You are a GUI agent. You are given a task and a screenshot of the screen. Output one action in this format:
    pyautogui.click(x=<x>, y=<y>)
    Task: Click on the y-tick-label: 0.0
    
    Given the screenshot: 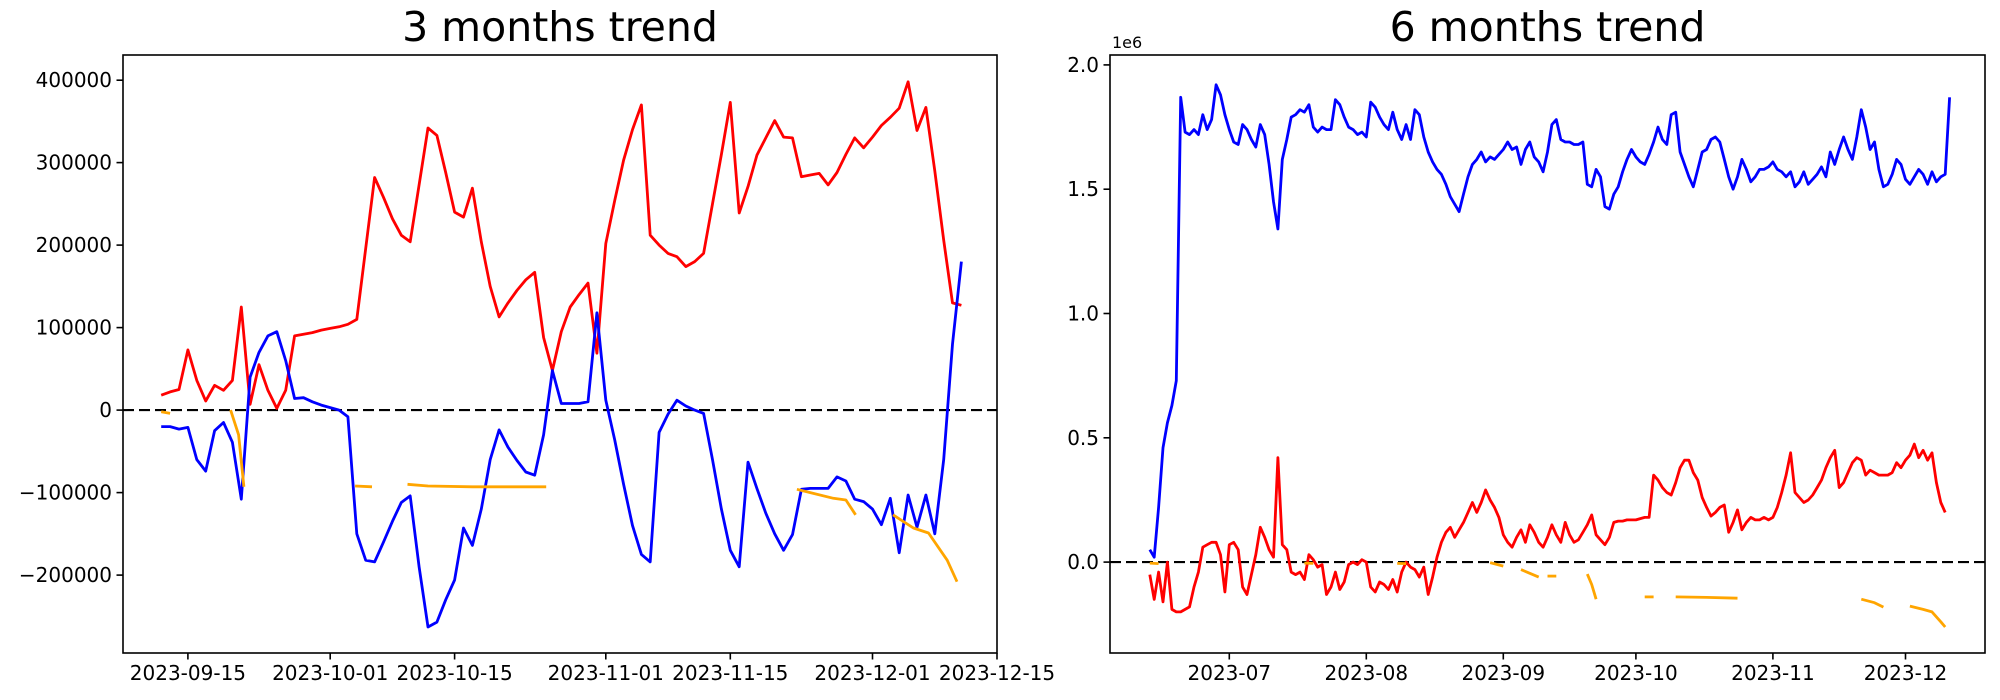 What is the action you would take?
    pyautogui.click(x=1083, y=562)
    